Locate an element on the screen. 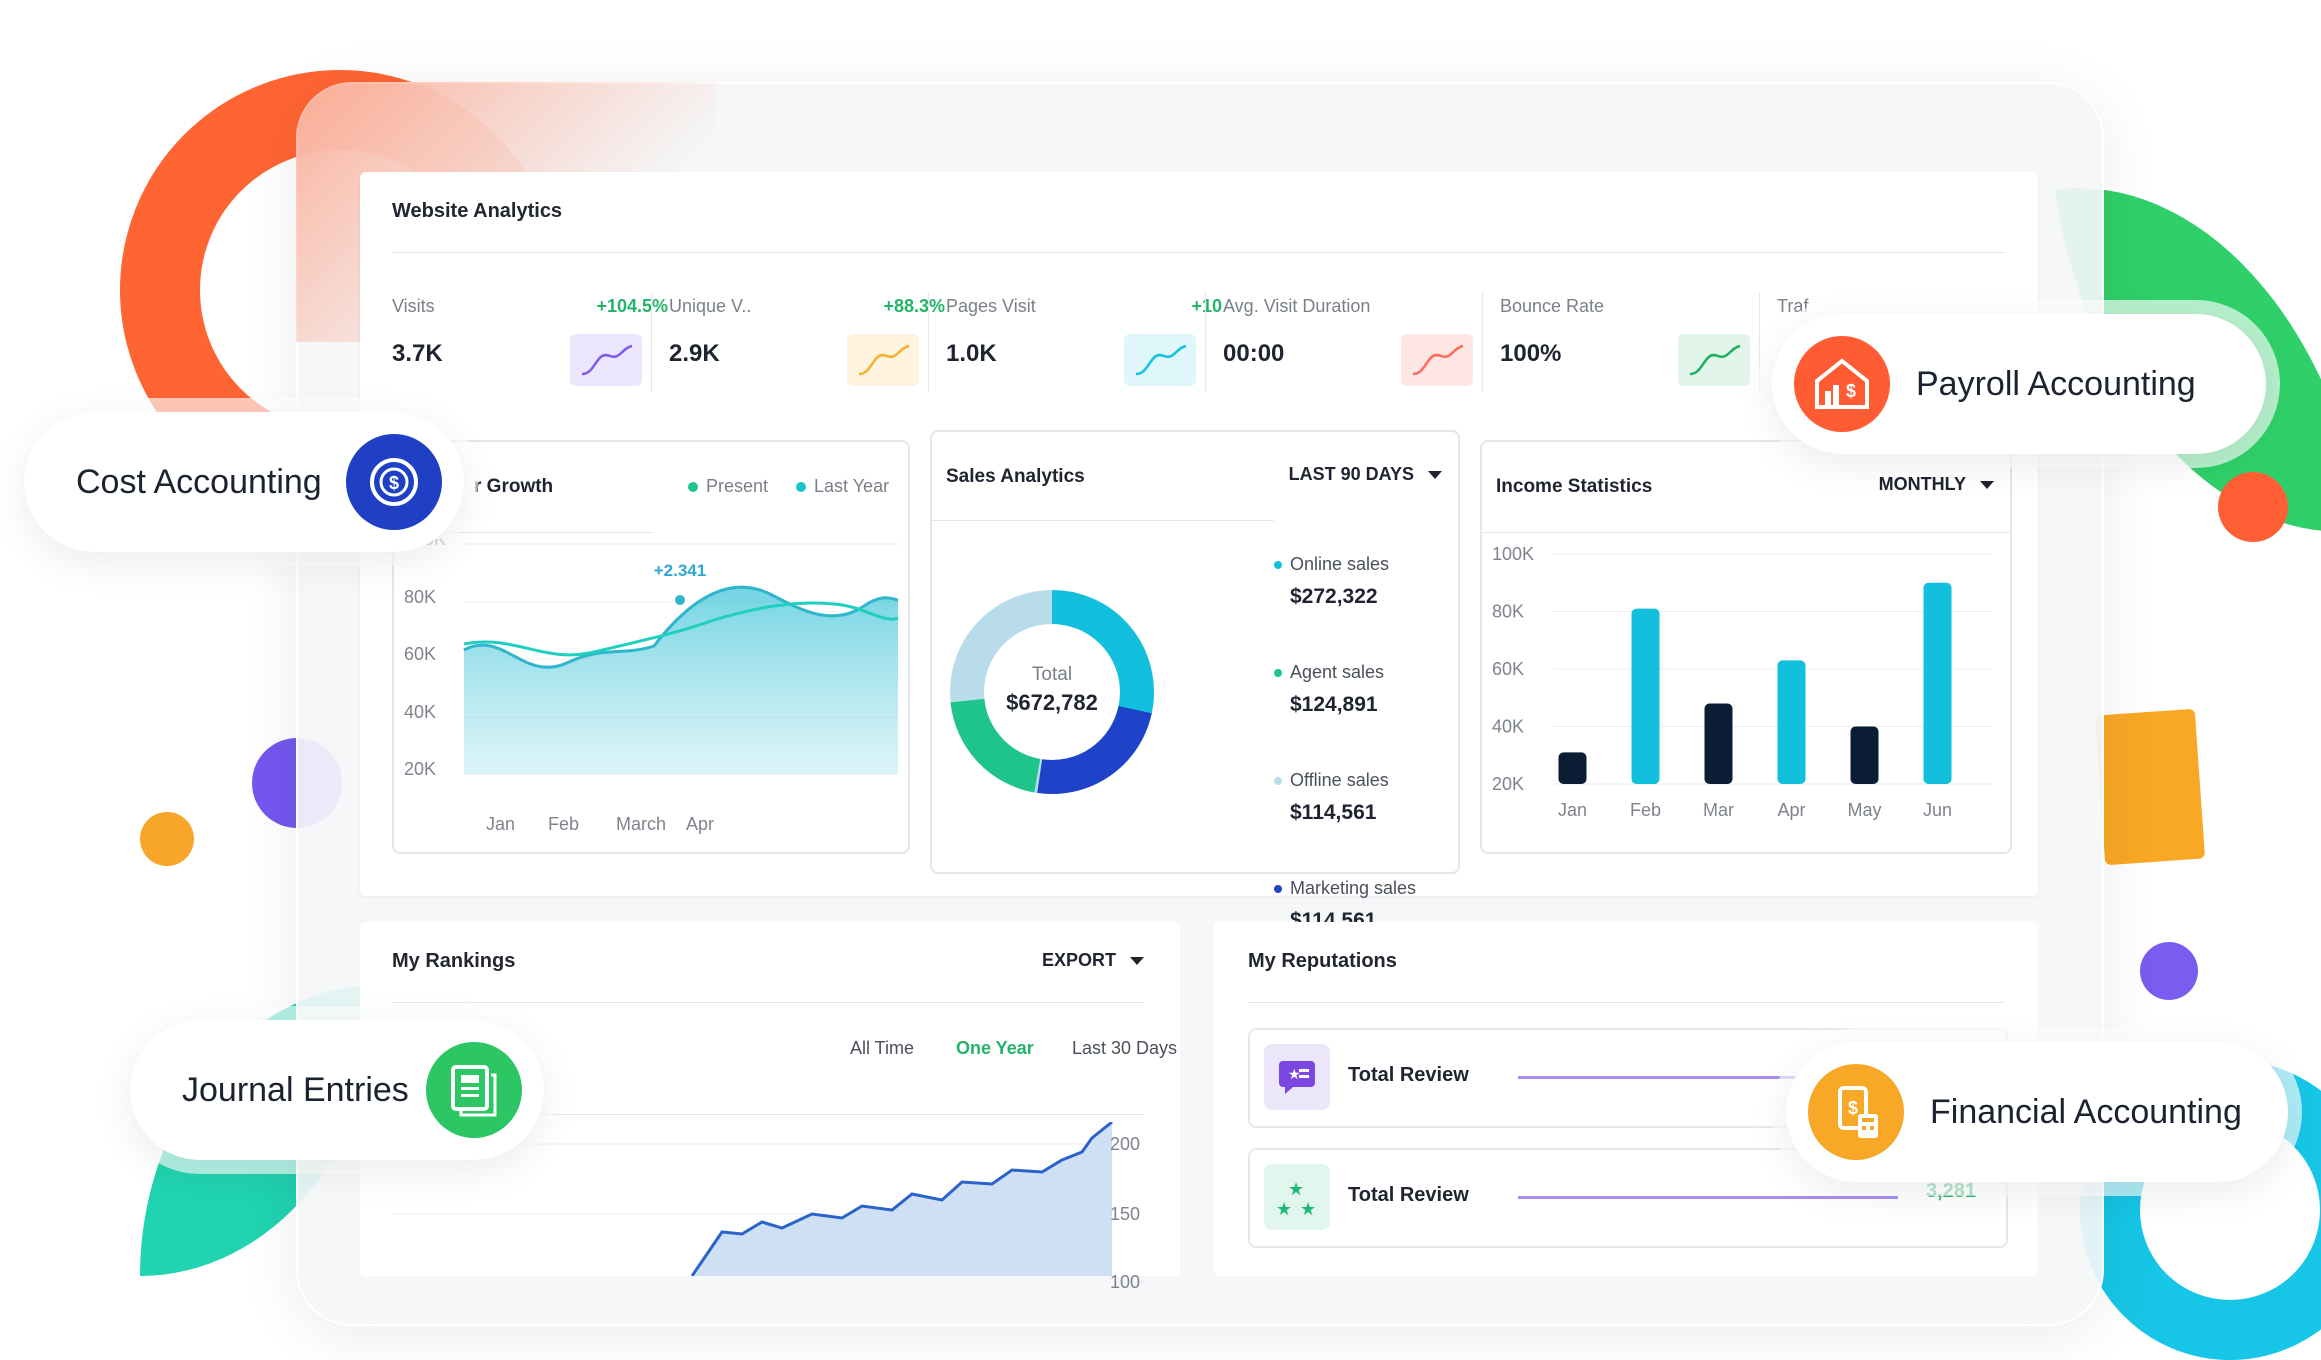 The height and width of the screenshot is (1360, 2321). export-dropdown: EXPORT is located at coordinates (1093, 960).